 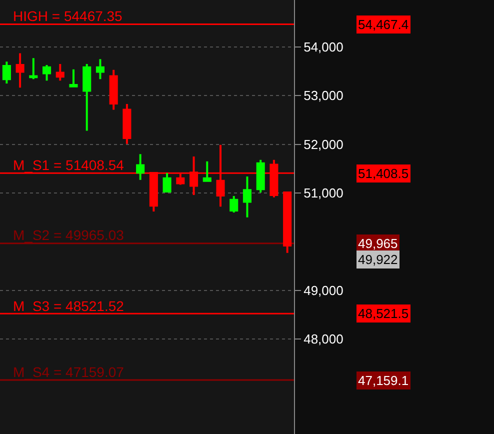 What do you see at coordinates (324, 144) in the screenshot?
I see `y-tick-label: 52,000` at bounding box center [324, 144].